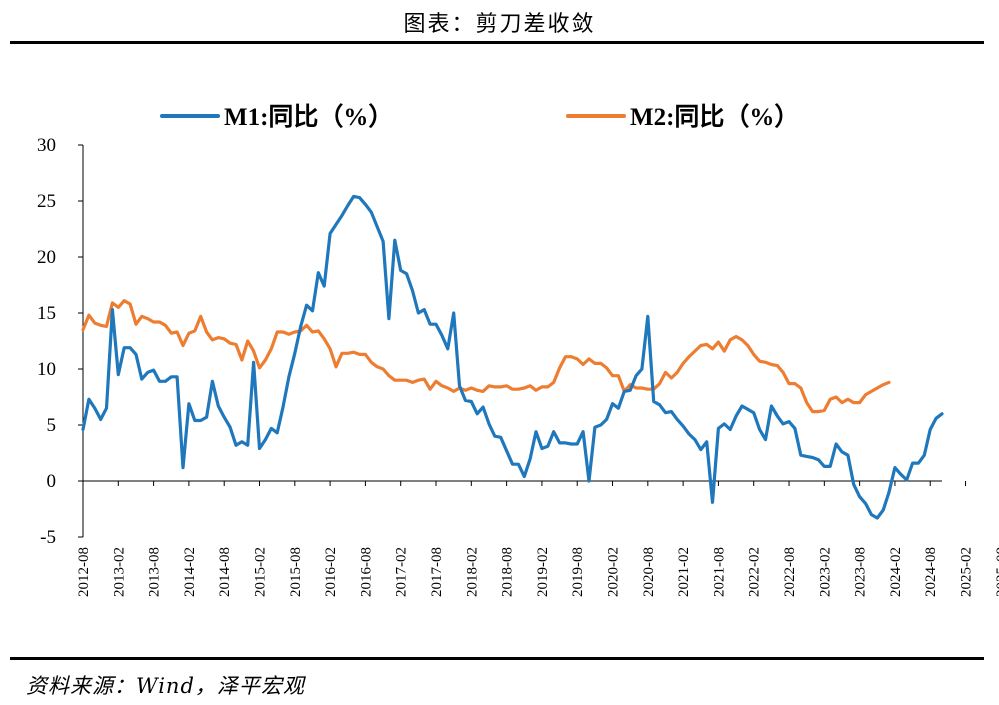  Describe the element at coordinates (308, 116) in the screenshot. I see `legend-label-m1: M1:同比（%）` at that location.